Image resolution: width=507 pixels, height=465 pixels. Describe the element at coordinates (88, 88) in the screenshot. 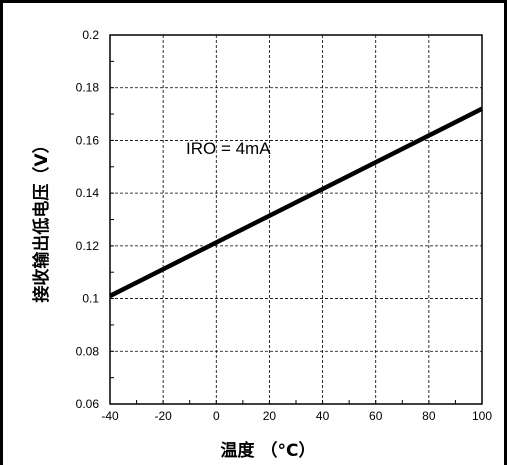

I see `y-tick-label: 0.18` at that location.